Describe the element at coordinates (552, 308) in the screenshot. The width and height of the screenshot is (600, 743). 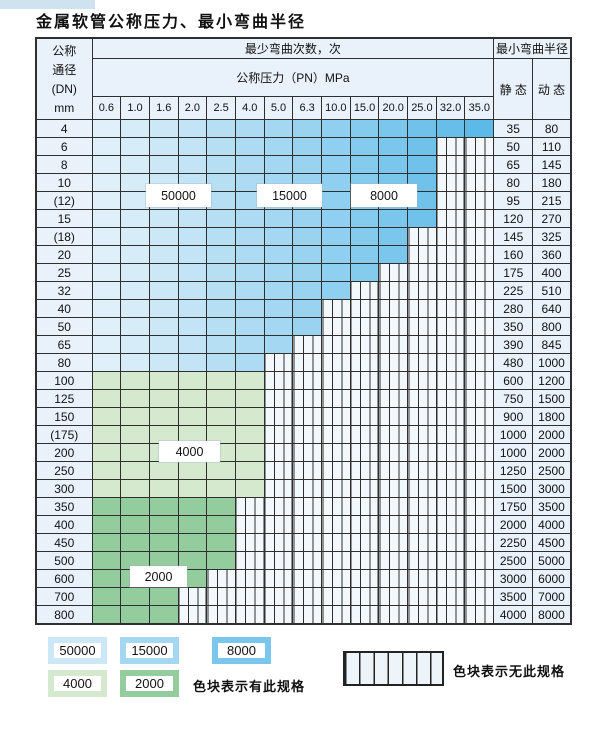
I see `dynamic-cell: 640` at that location.